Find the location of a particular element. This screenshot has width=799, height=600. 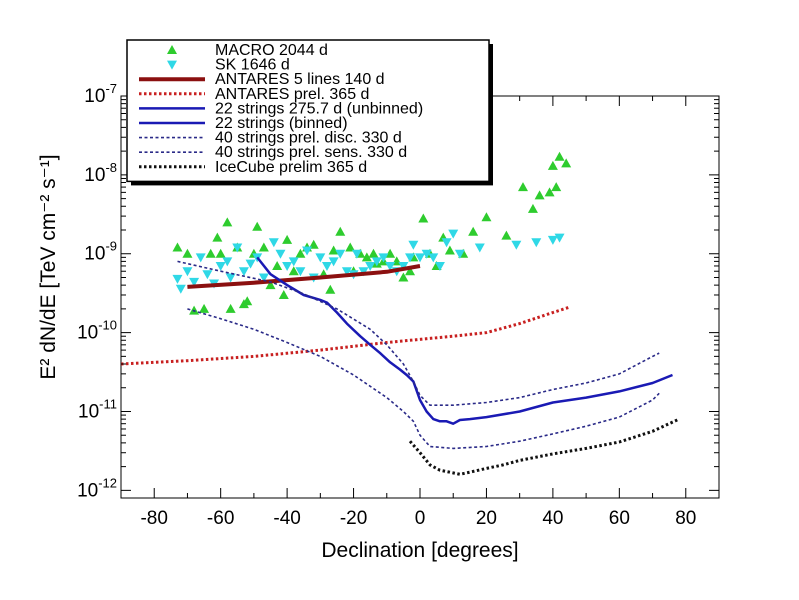

x-tick-label: -20 is located at coordinates (353, 518).